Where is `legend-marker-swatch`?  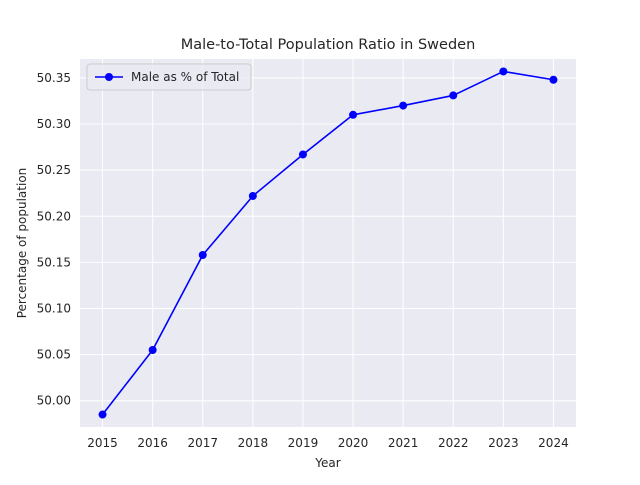
legend-marker-swatch is located at coordinates (109, 77).